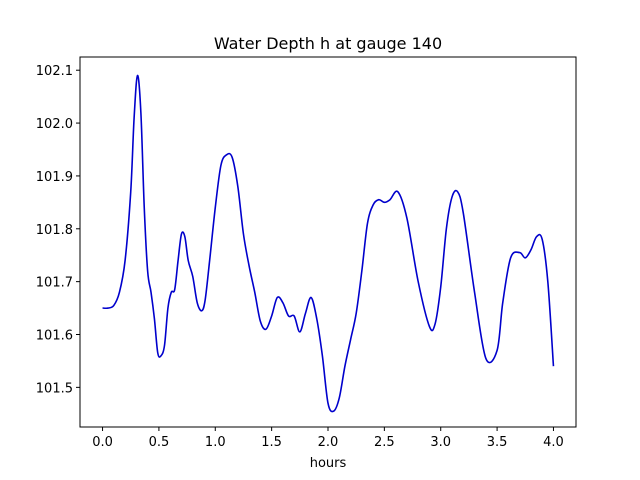 This screenshot has height=480, width=640. Describe the element at coordinates (271, 442) in the screenshot. I see `x-tick-label: 1.5` at that location.